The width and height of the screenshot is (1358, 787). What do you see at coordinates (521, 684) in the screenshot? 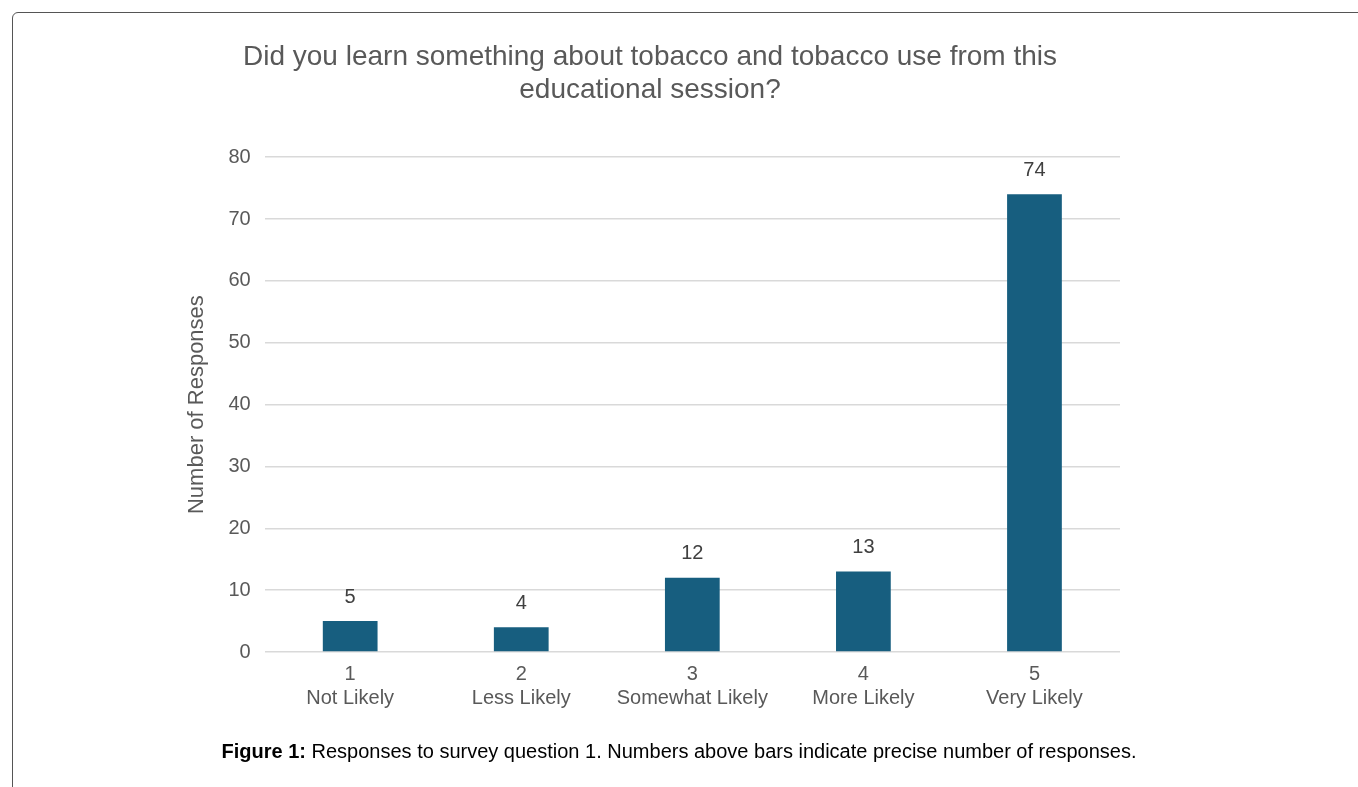
I see `x-tick-label: 2 Less Likely` at bounding box center [521, 684].